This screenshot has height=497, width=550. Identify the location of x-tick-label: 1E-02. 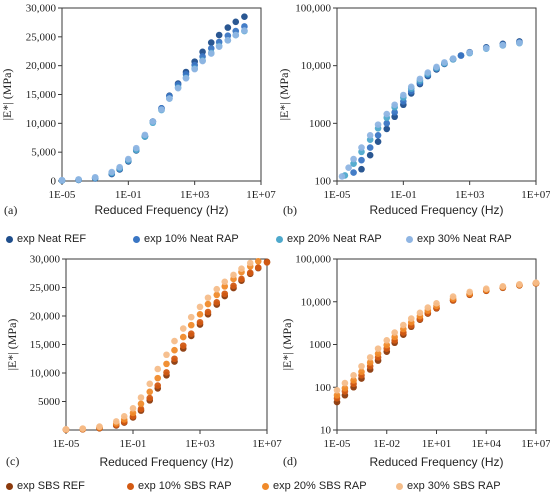
(386, 444).